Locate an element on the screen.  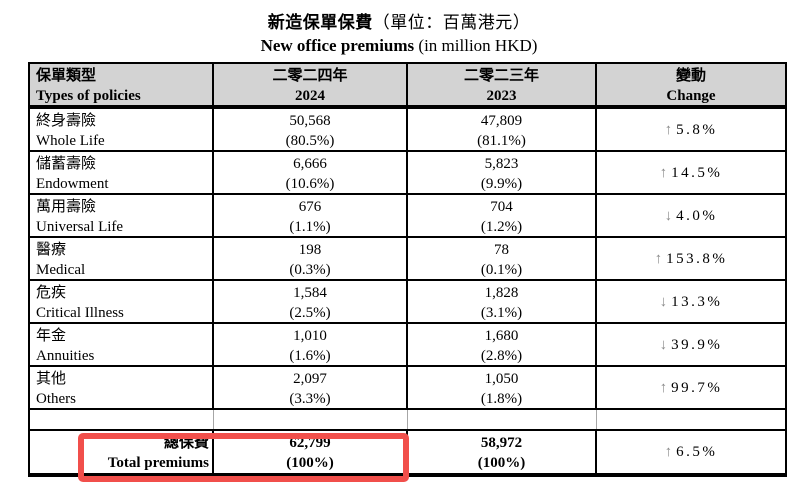
cell-2023: 78 (0.1%) is located at coordinates (502, 258).